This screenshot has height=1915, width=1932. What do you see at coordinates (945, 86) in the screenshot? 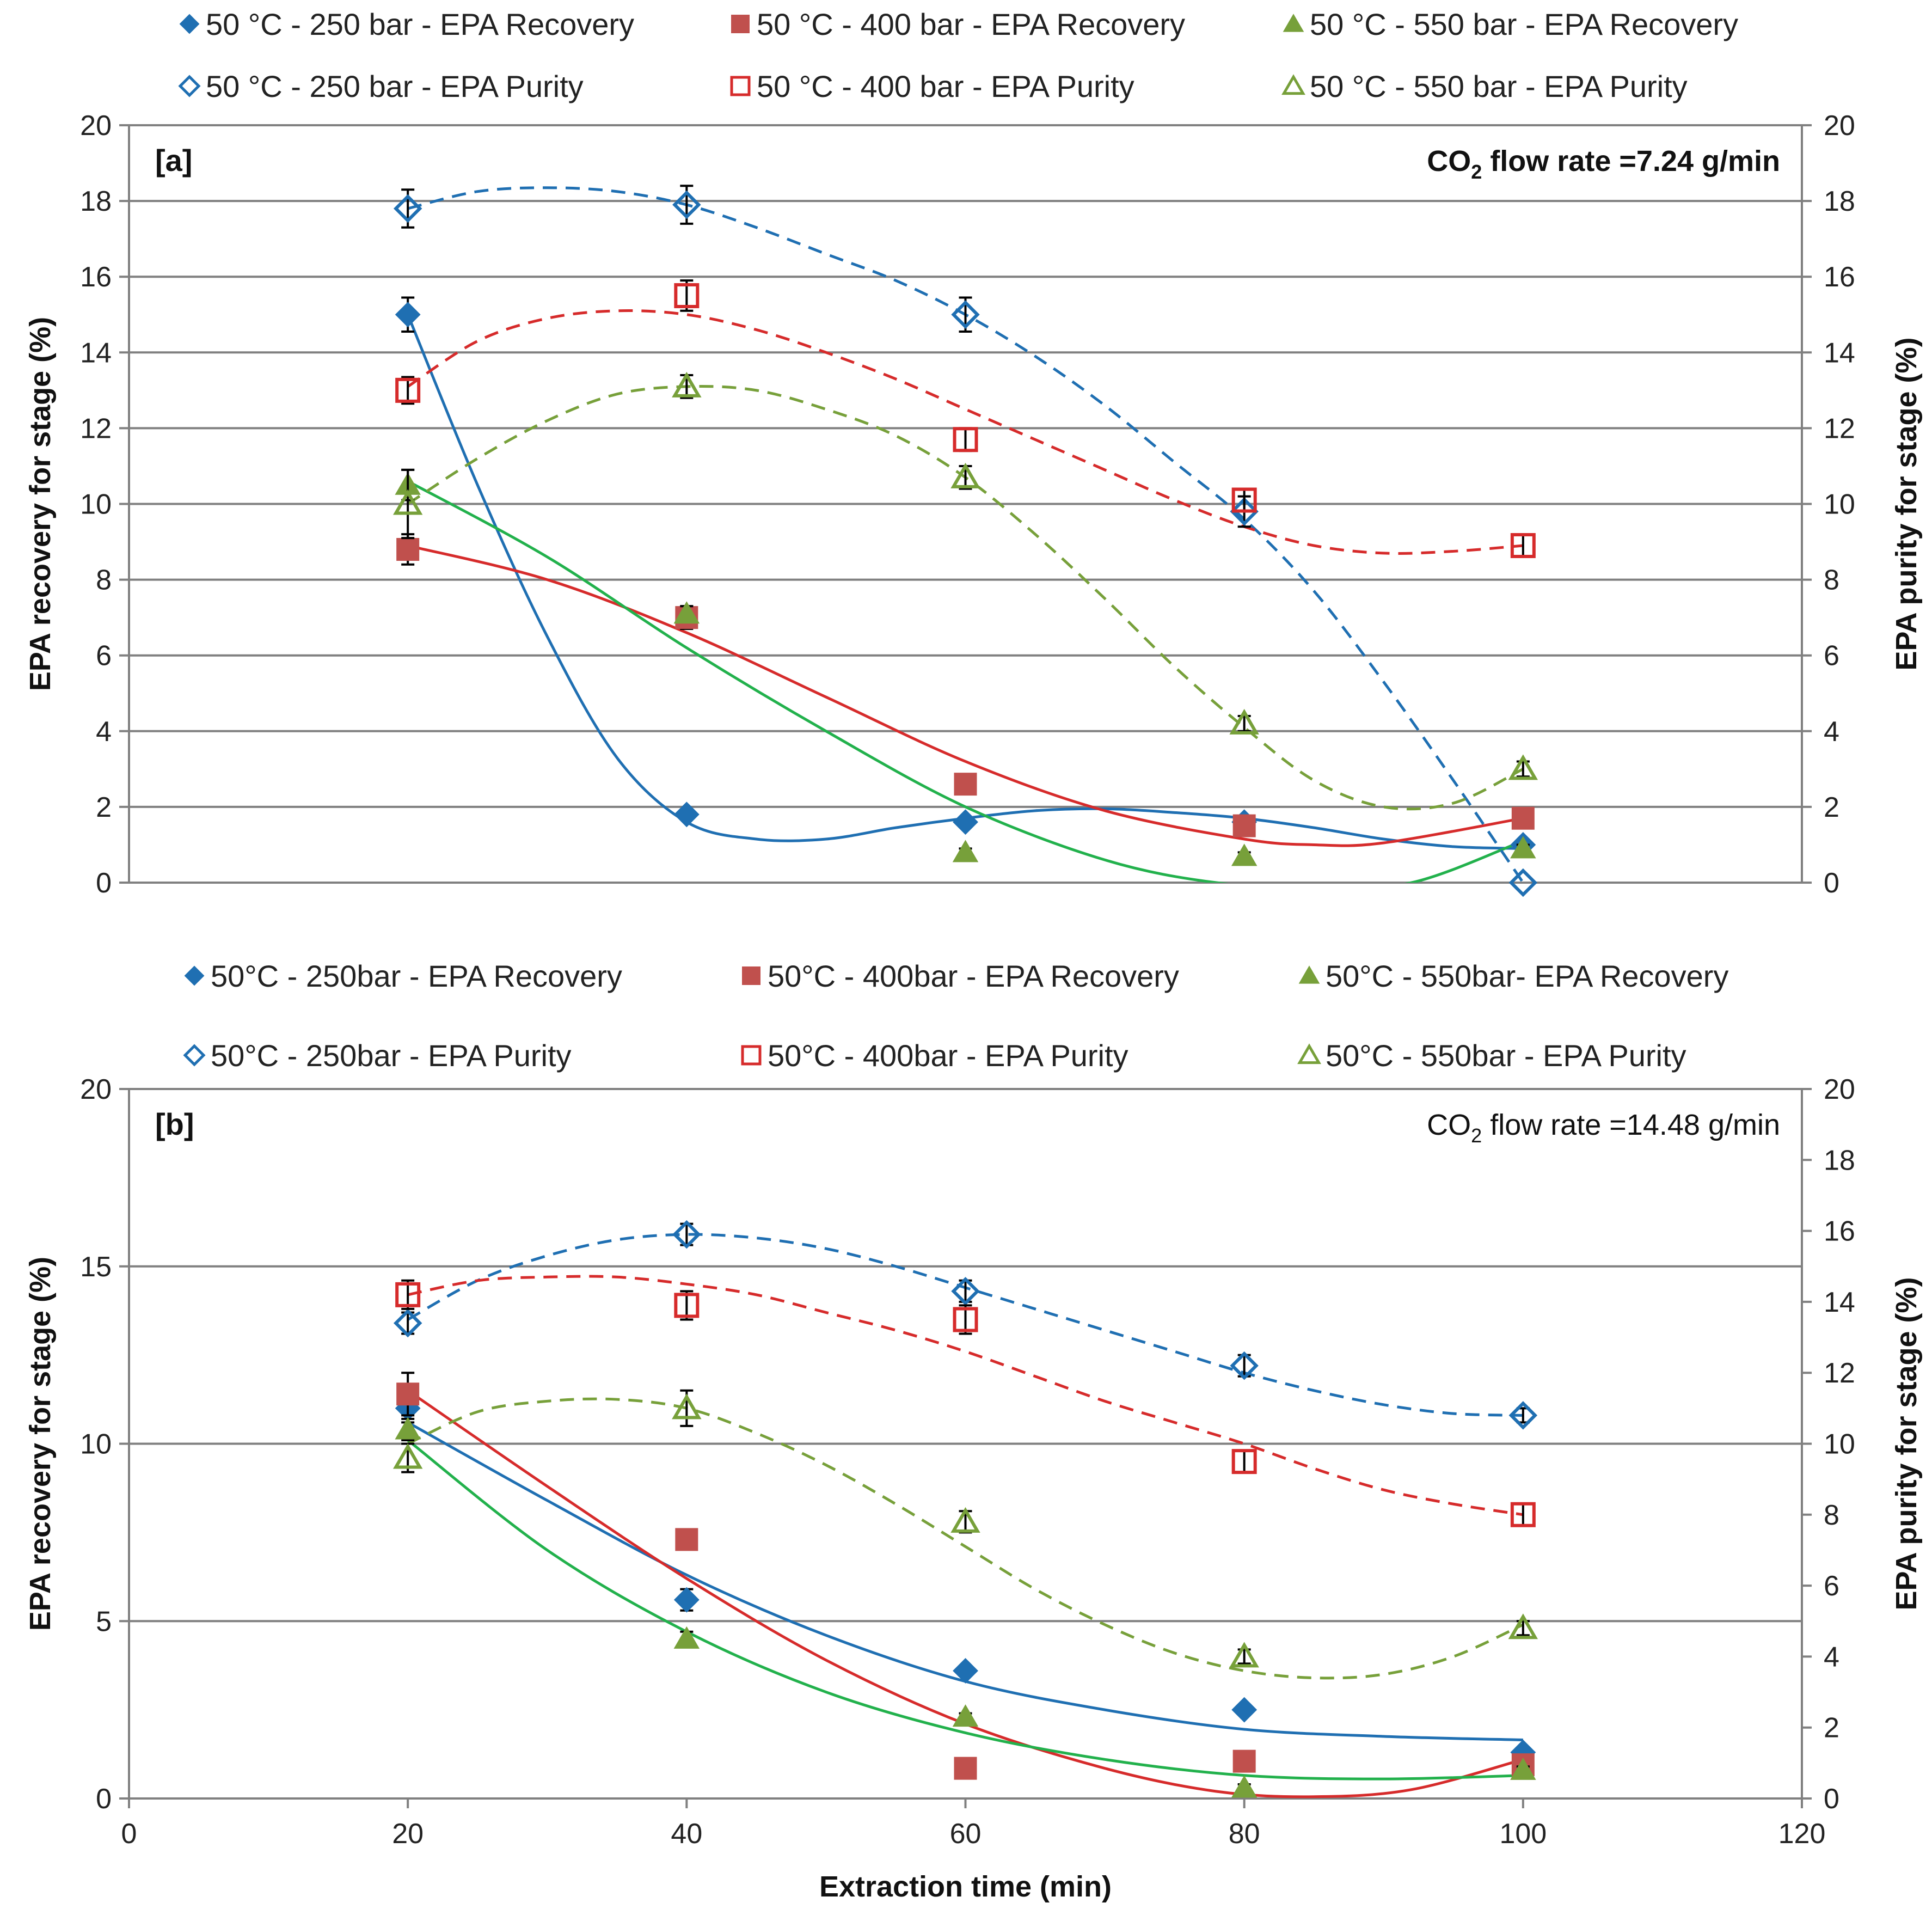
I see `legend-entry: 50 °C - 400 bar - EPA Purity` at bounding box center [945, 86].